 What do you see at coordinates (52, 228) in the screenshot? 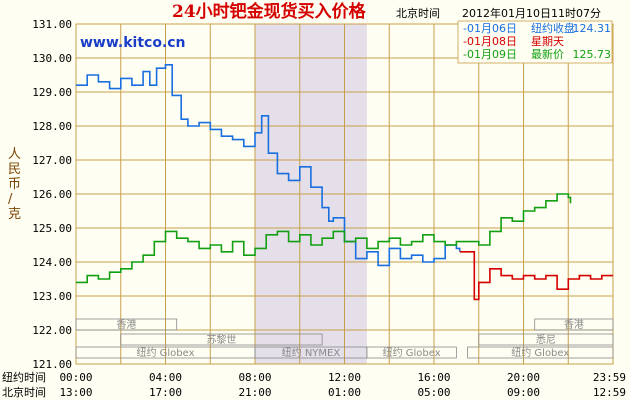
I see `y-tick-label-4: 125.00` at bounding box center [52, 228].